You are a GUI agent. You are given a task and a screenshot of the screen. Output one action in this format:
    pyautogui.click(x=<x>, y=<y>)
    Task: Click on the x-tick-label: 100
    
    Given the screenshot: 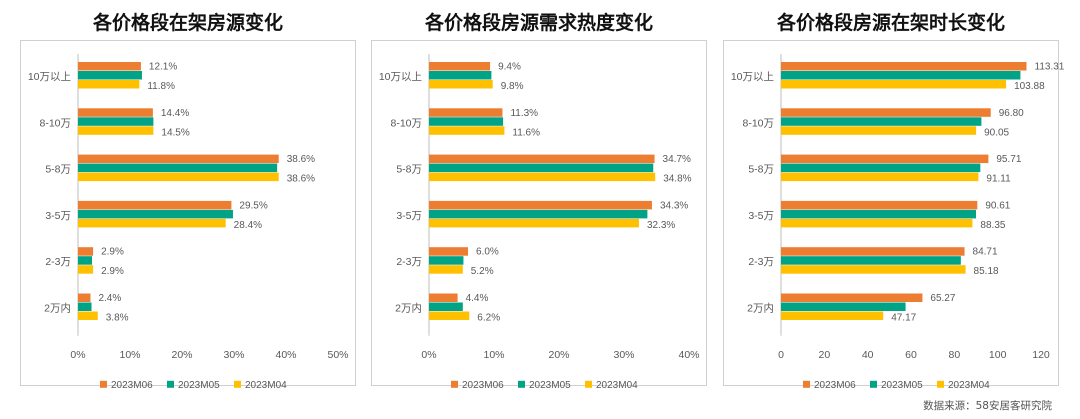 What is the action you would take?
    pyautogui.click(x=998, y=355)
    